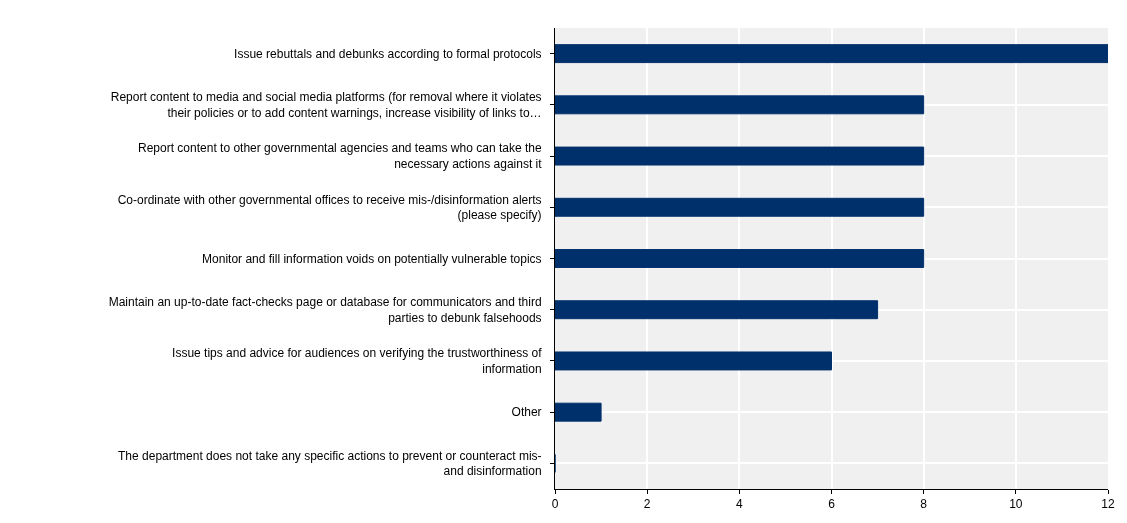 Image resolution: width=1127 pixels, height=523 pixels. What do you see at coordinates (924, 504) in the screenshot?
I see `x-tick-label: 8` at bounding box center [924, 504].